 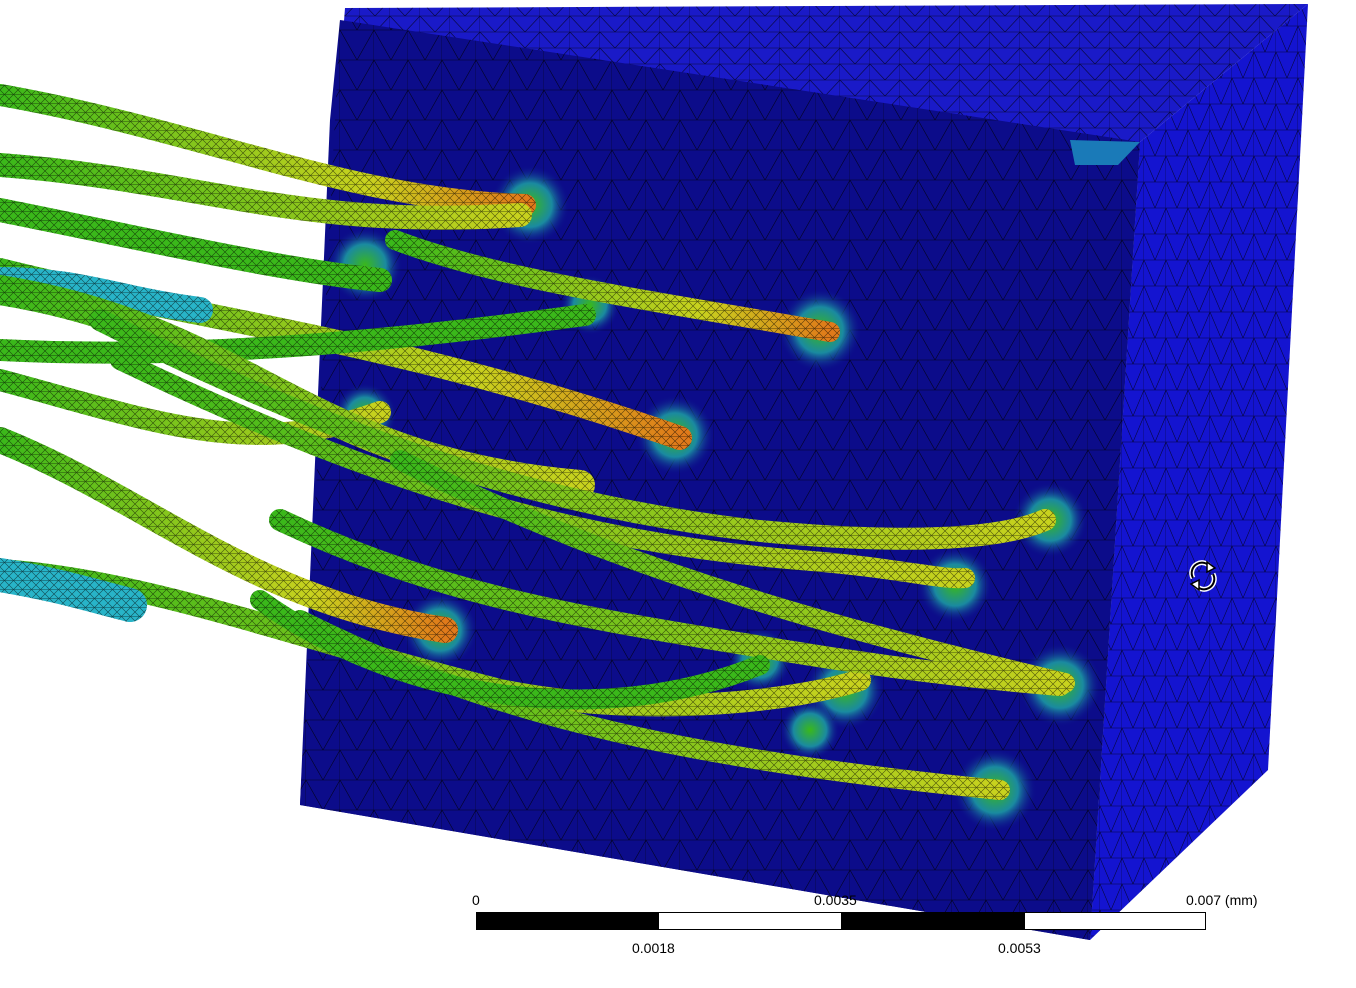 I want to click on rotate-icon, so click(x=1203, y=576).